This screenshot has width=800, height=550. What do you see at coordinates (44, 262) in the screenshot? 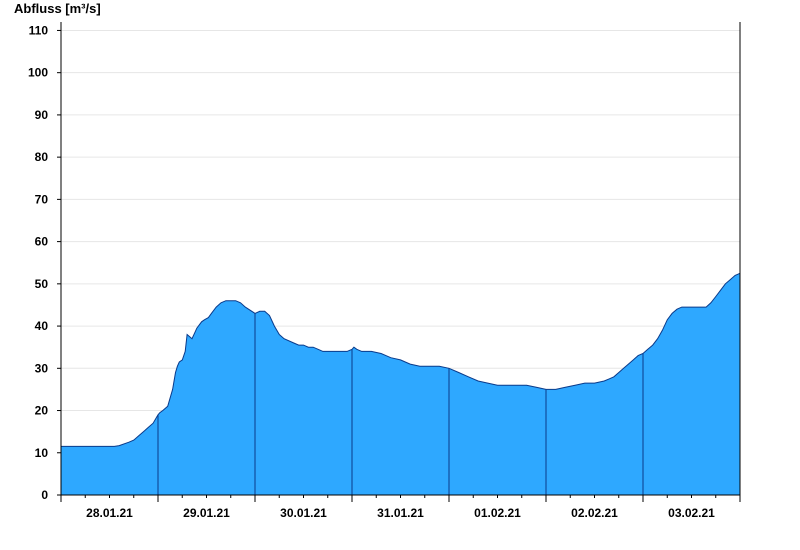
I see `y-axis-ticks: 0 10 20 30 40 50 60 70 80 90 100 110` at bounding box center [44, 262].